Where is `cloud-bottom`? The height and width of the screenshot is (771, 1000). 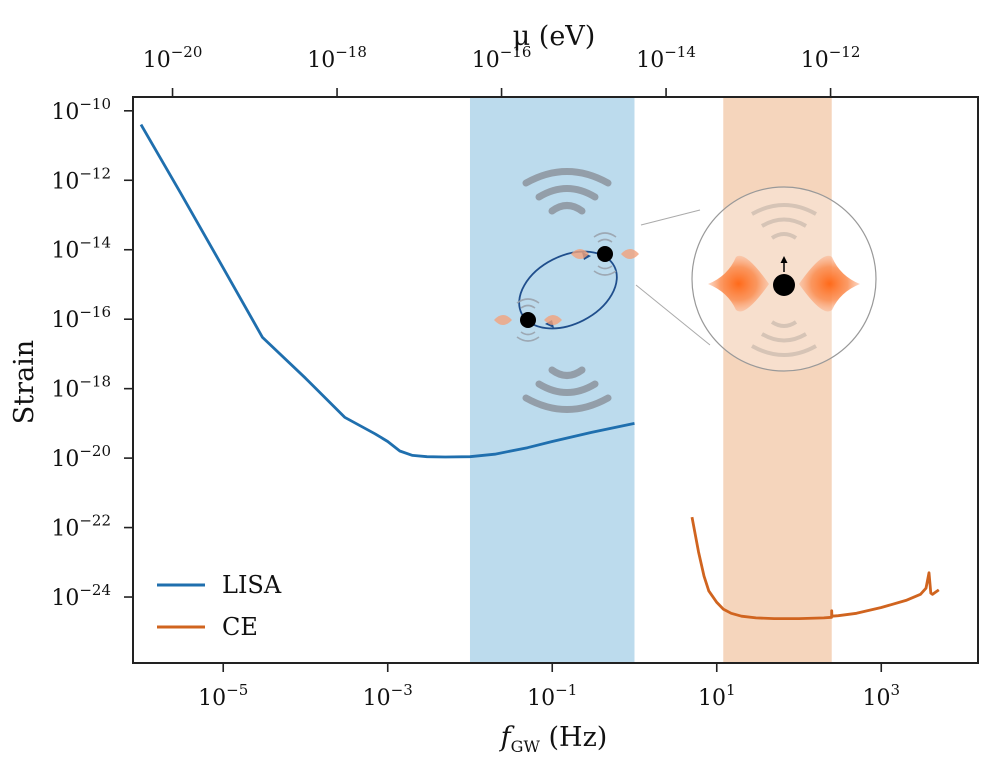
cloud-bottom is located at coordinates (528, 320).